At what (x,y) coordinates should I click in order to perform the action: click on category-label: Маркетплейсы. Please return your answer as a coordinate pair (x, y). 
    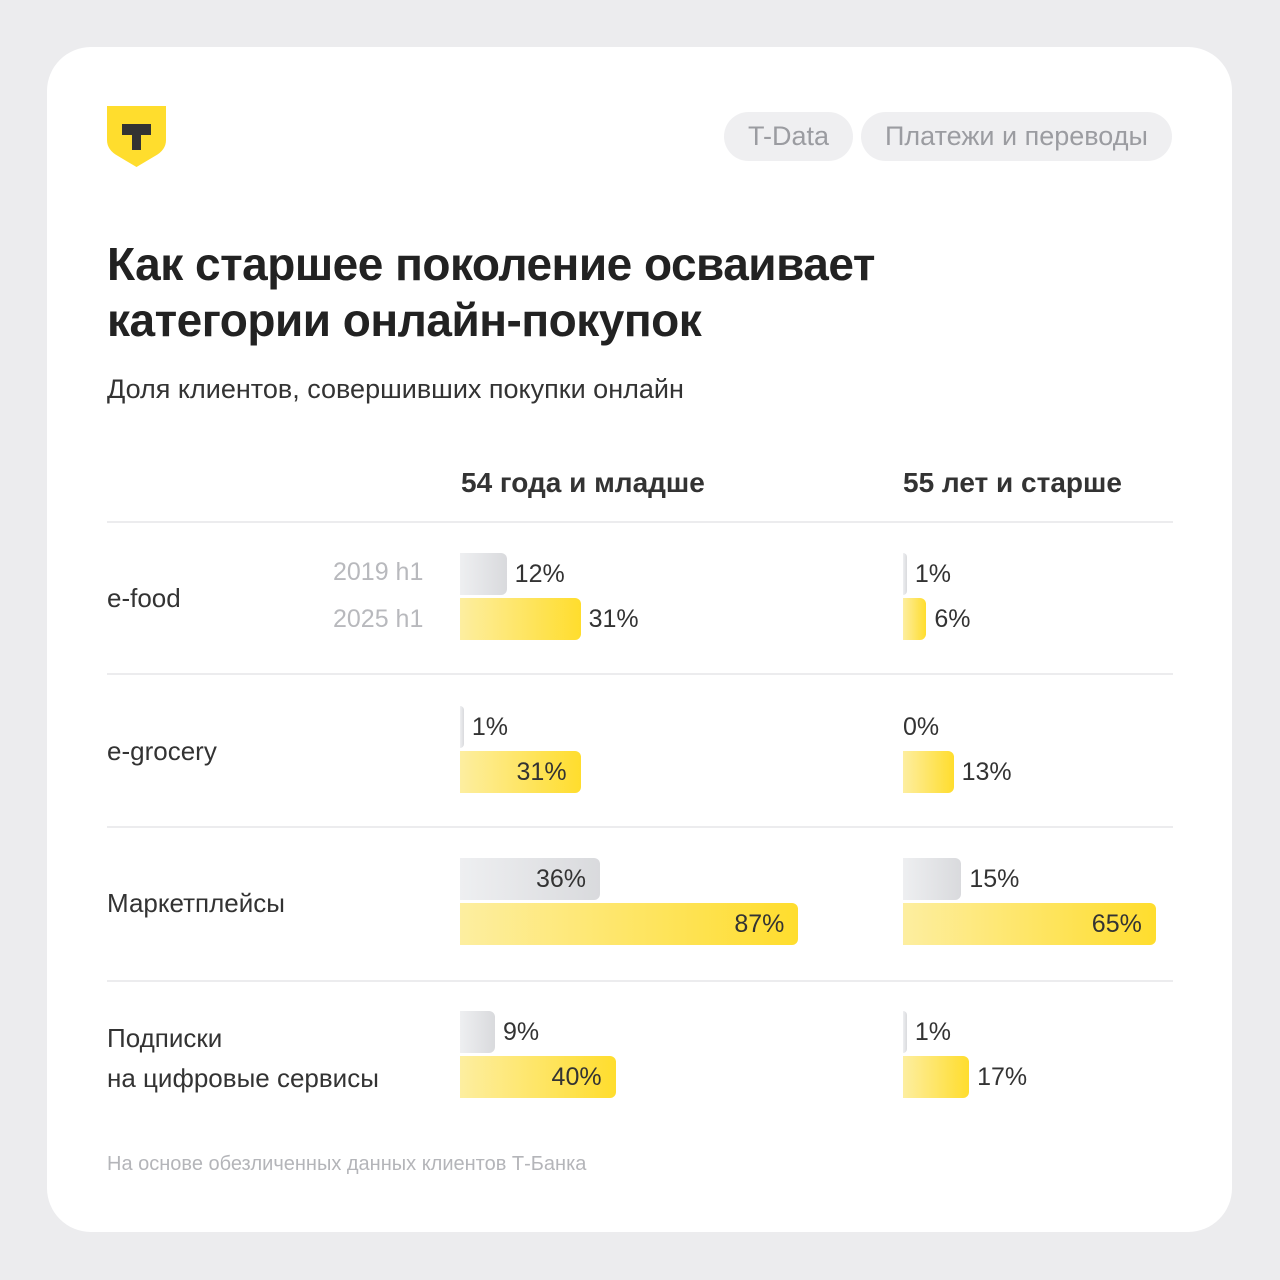
    Looking at the image, I should click on (196, 903).